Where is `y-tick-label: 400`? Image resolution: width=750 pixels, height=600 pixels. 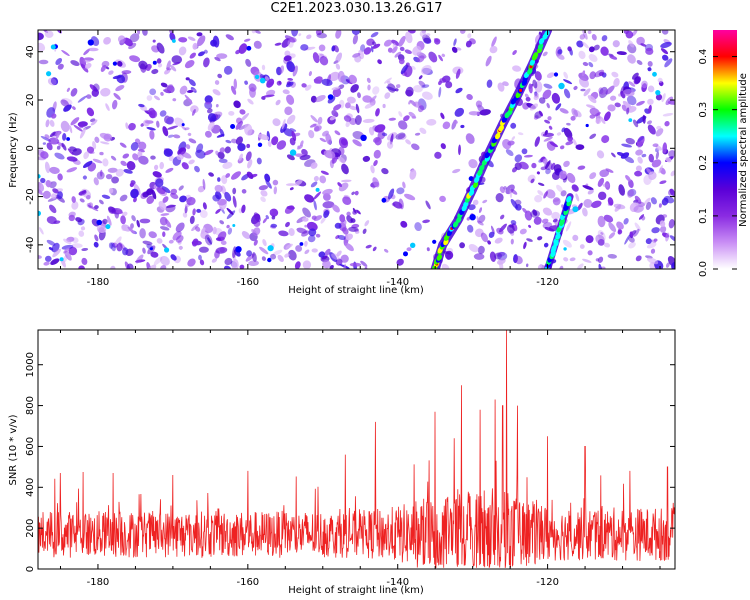 y-tick-label: 400 is located at coordinates (30, 487).